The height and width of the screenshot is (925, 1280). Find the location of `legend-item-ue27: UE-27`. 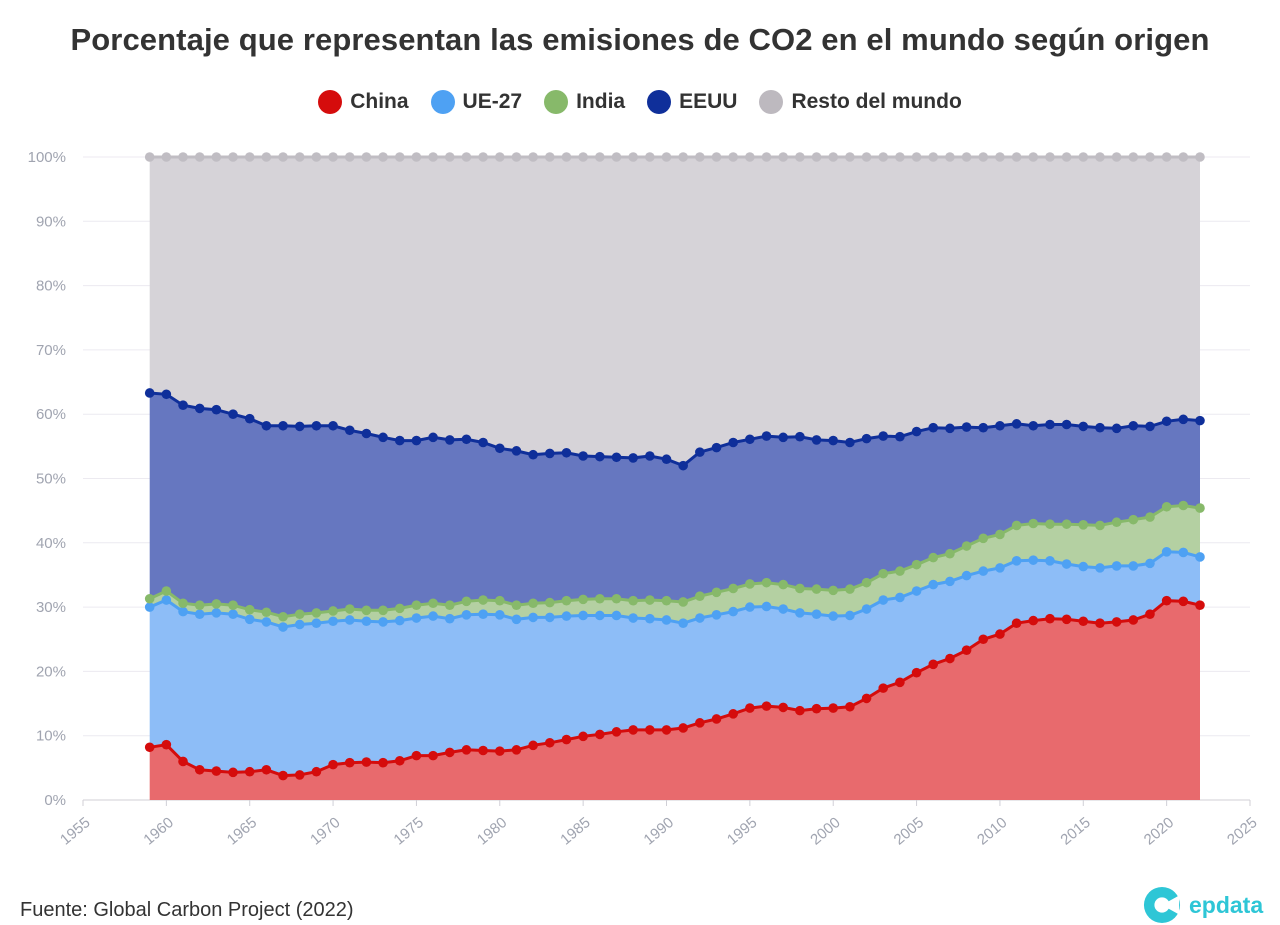

legend-item-ue27: UE-27 is located at coordinates (476, 102).